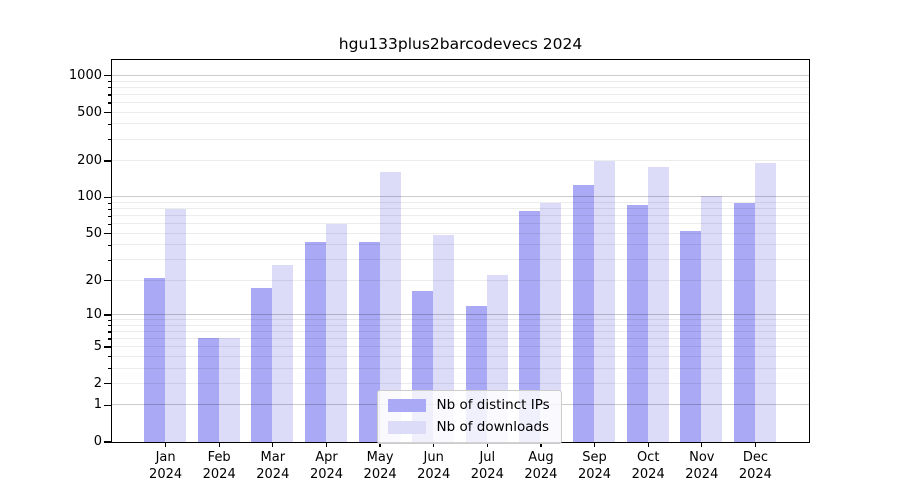  Describe the element at coordinates (89, 197) in the screenshot. I see `y-tick-label: 100` at that location.